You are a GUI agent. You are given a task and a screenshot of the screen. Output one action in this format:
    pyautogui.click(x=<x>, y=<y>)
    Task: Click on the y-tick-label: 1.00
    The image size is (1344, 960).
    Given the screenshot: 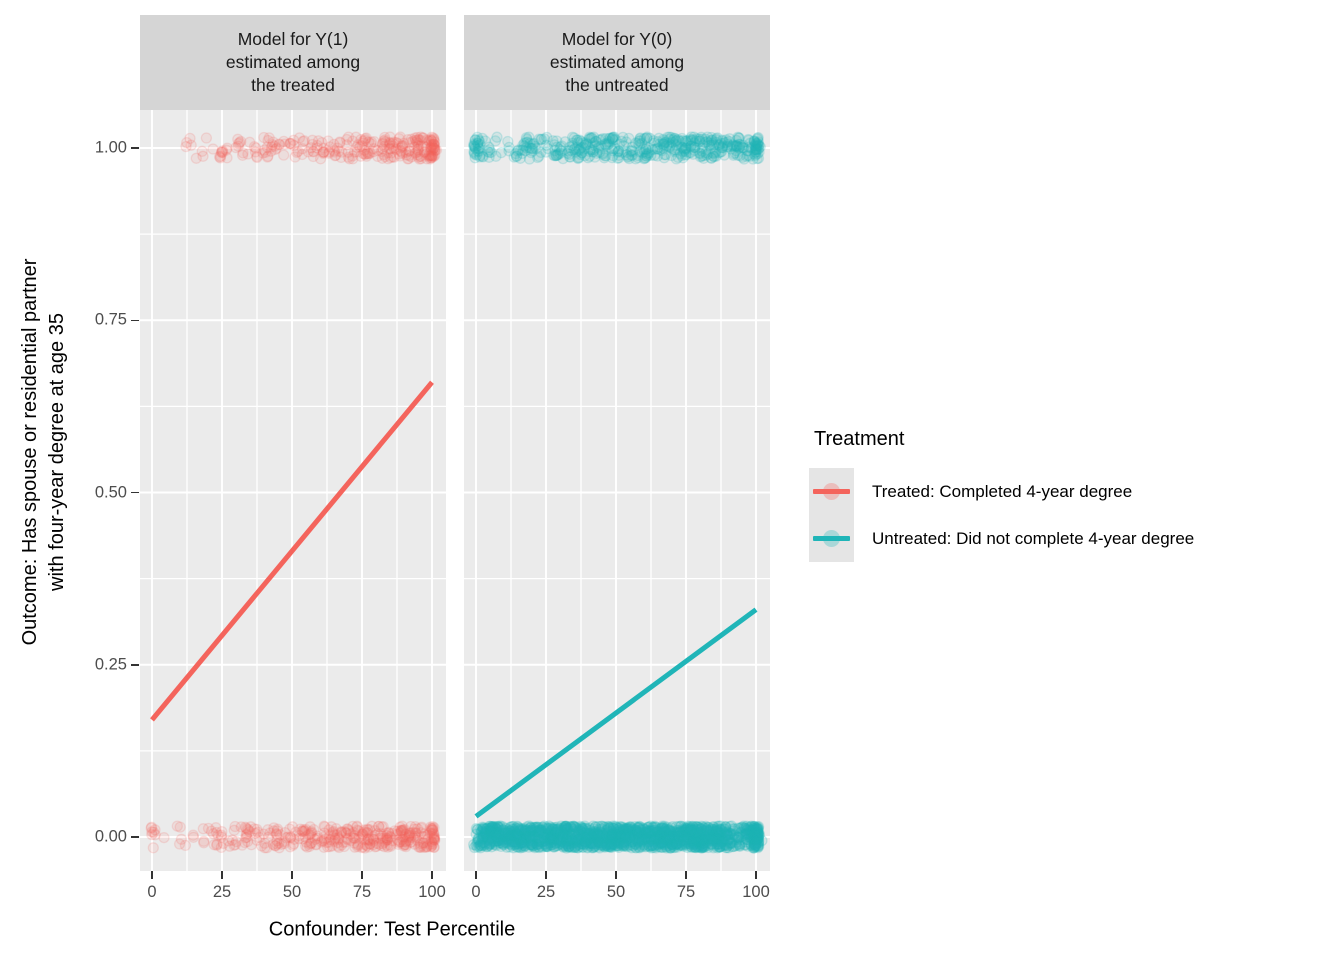 What is the action you would take?
    pyautogui.click(x=110, y=147)
    